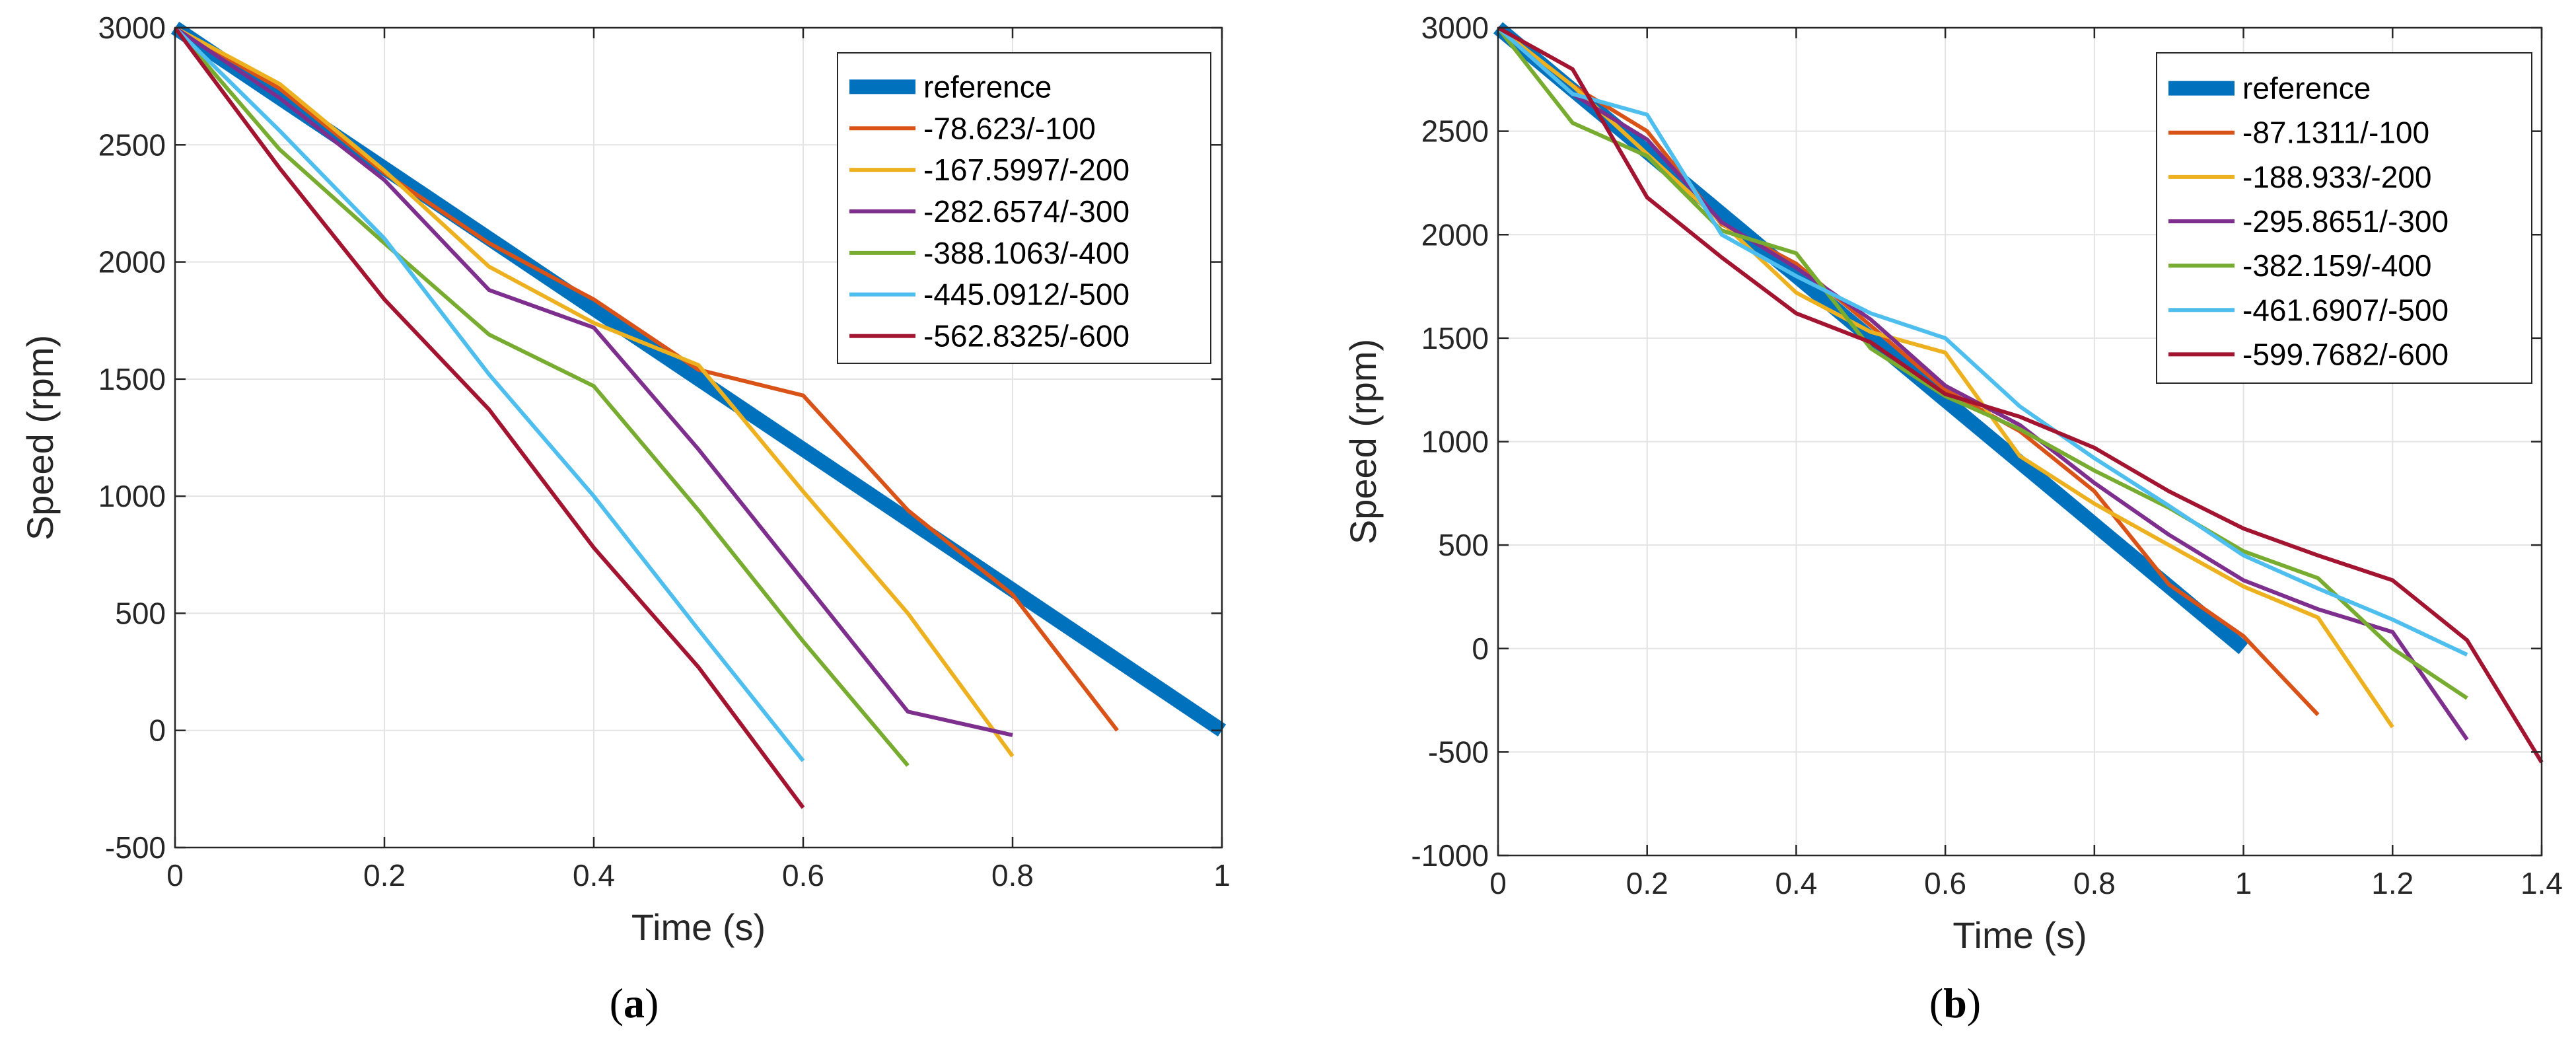 The width and height of the screenshot is (2576, 1051). I want to click on legend-label-1: -87.1311/-100, so click(2336, 133).